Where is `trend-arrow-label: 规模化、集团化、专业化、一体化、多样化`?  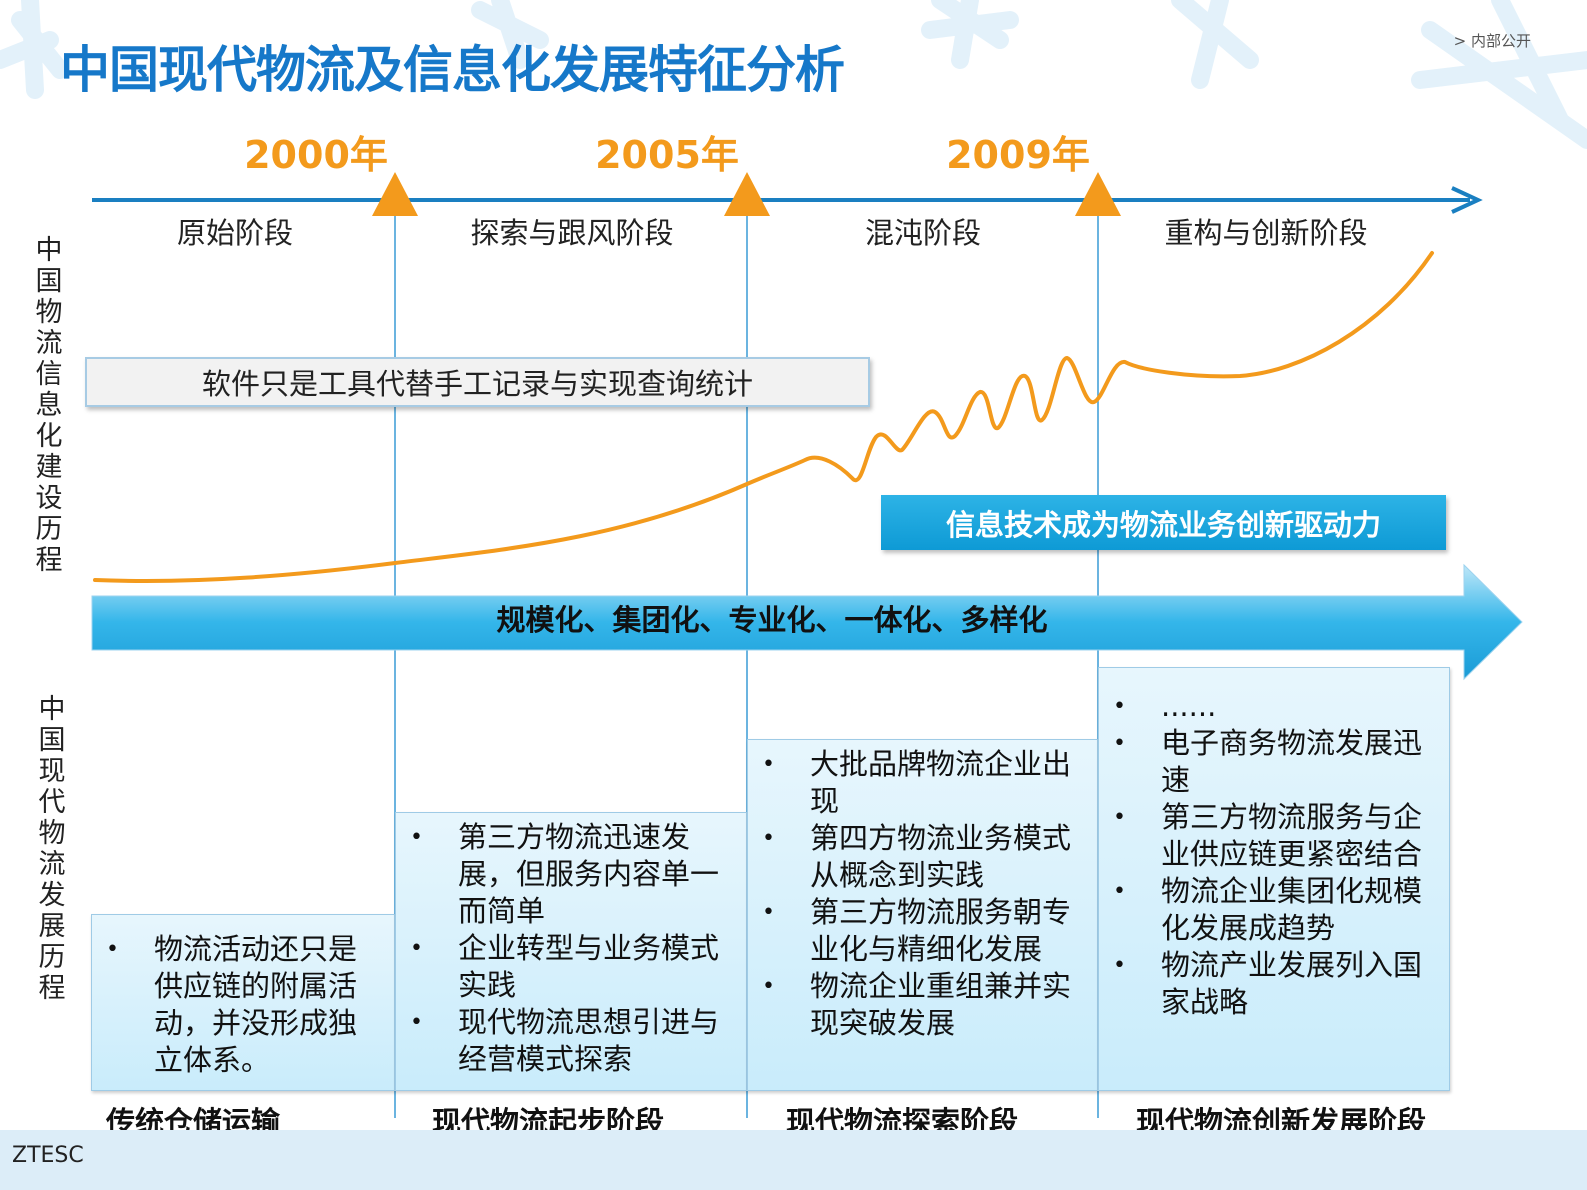
trend-arrow-label: 规模化、集团化、专业化、一体化、多样化 is located at coordinates (772, 620).